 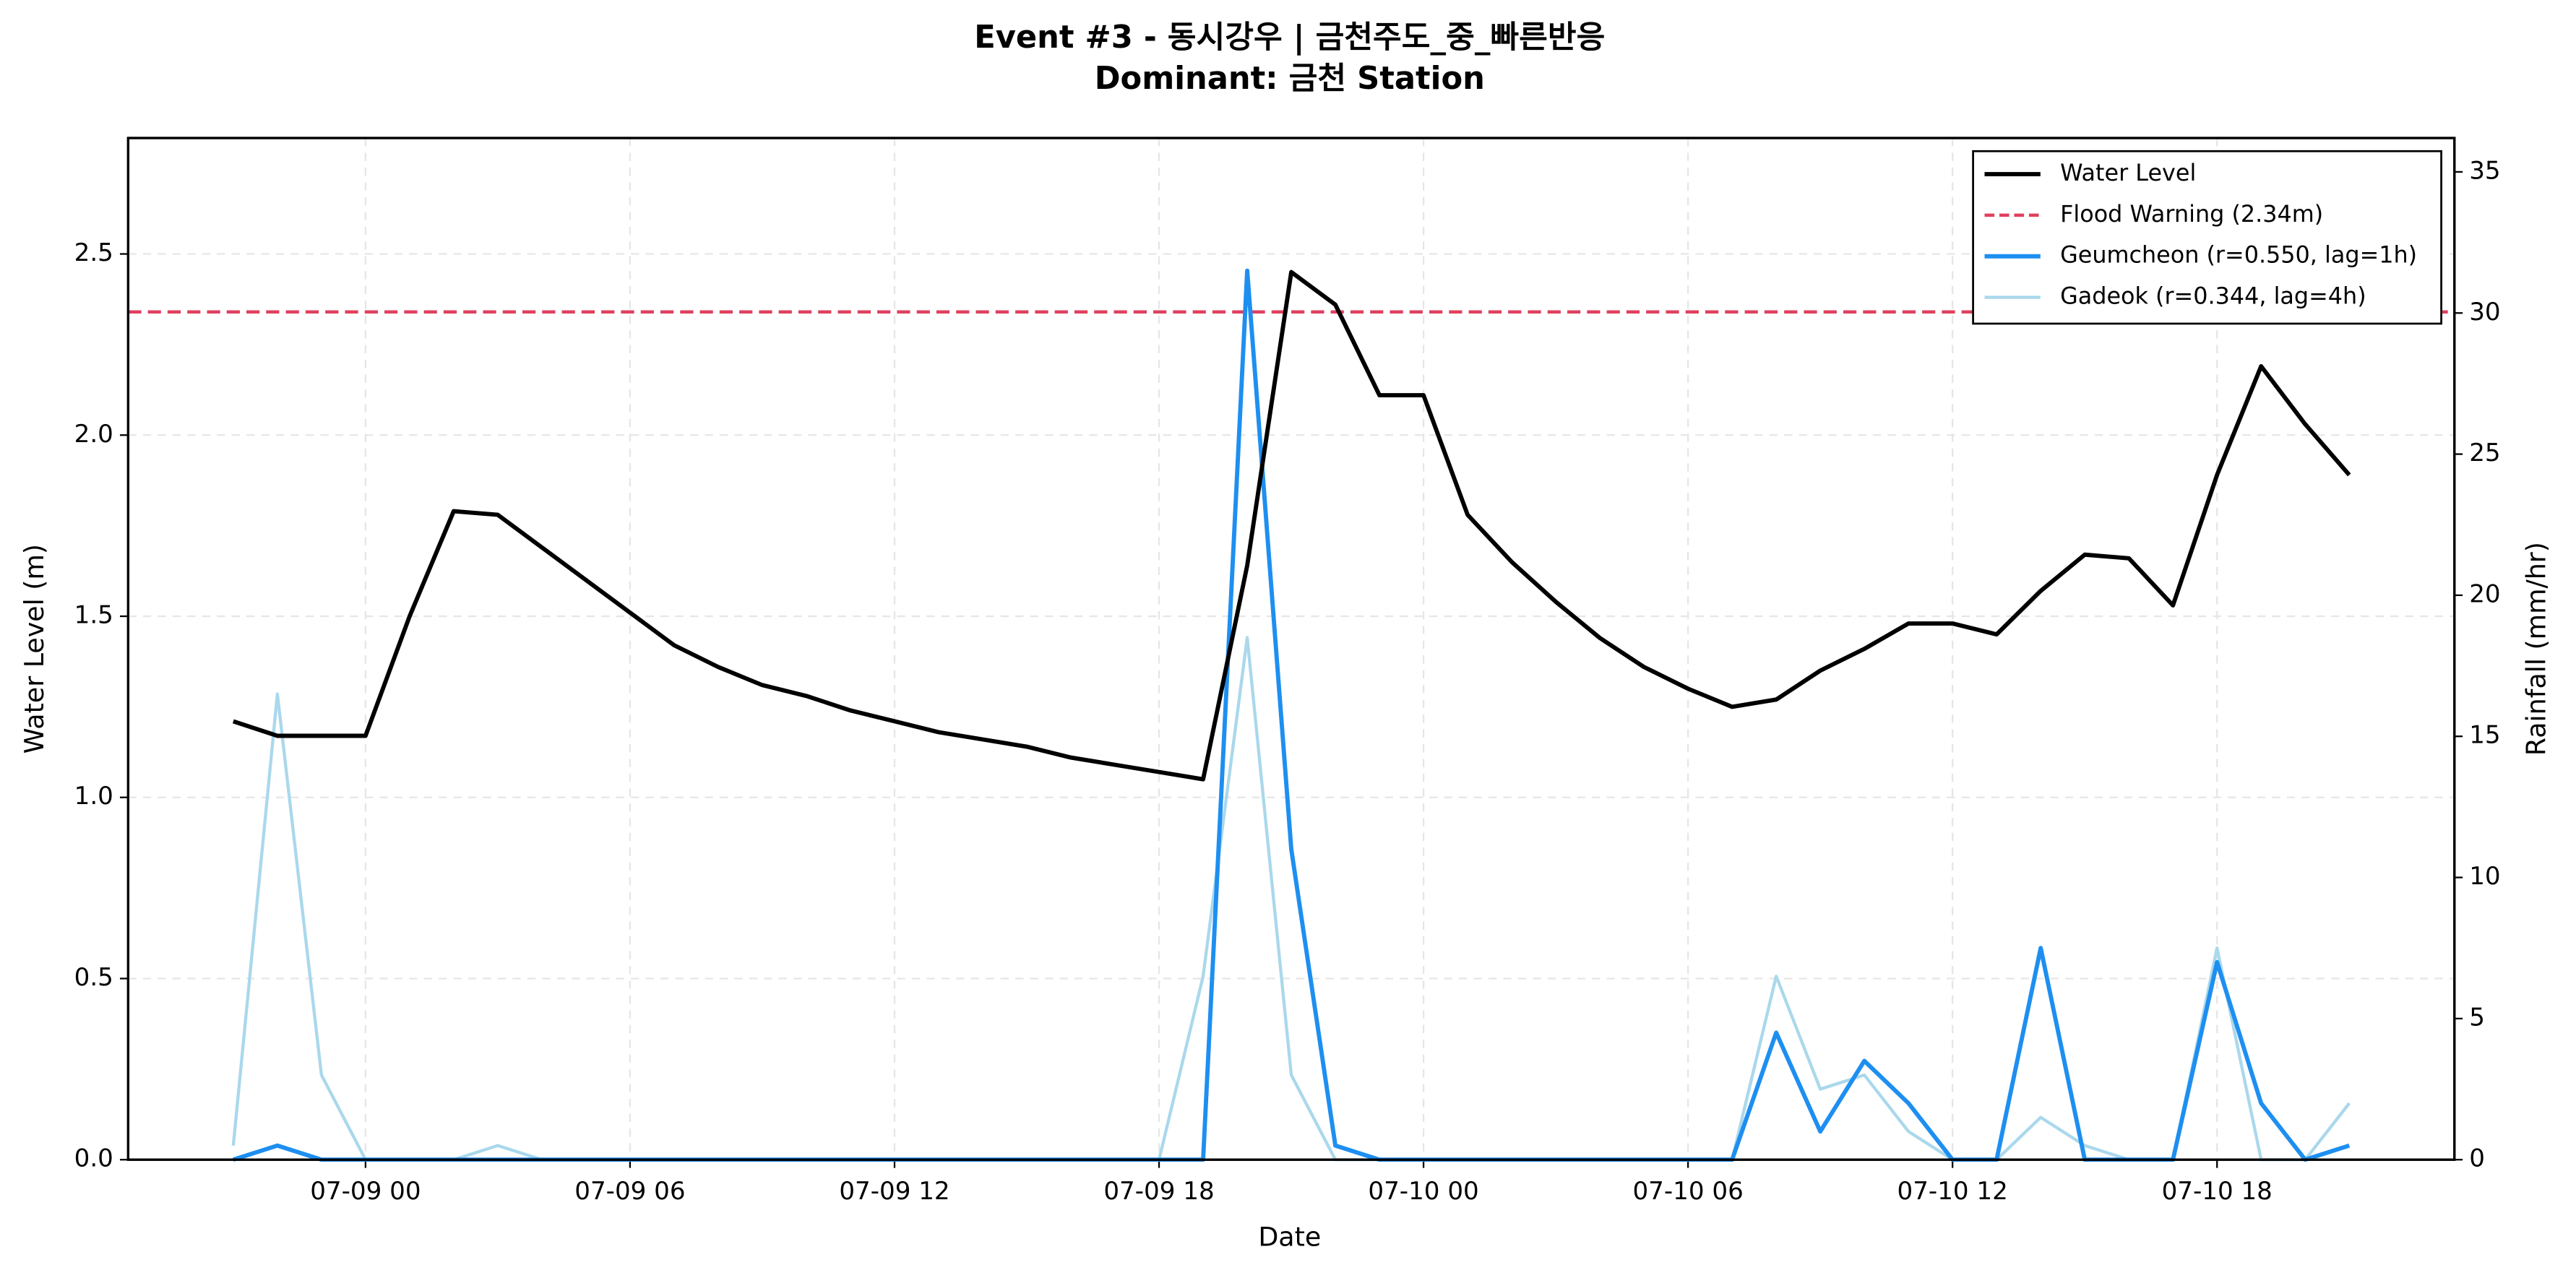 I want to click on y2-axis-label: Rainfall (mm/hr), so click(x=2536, y=649).